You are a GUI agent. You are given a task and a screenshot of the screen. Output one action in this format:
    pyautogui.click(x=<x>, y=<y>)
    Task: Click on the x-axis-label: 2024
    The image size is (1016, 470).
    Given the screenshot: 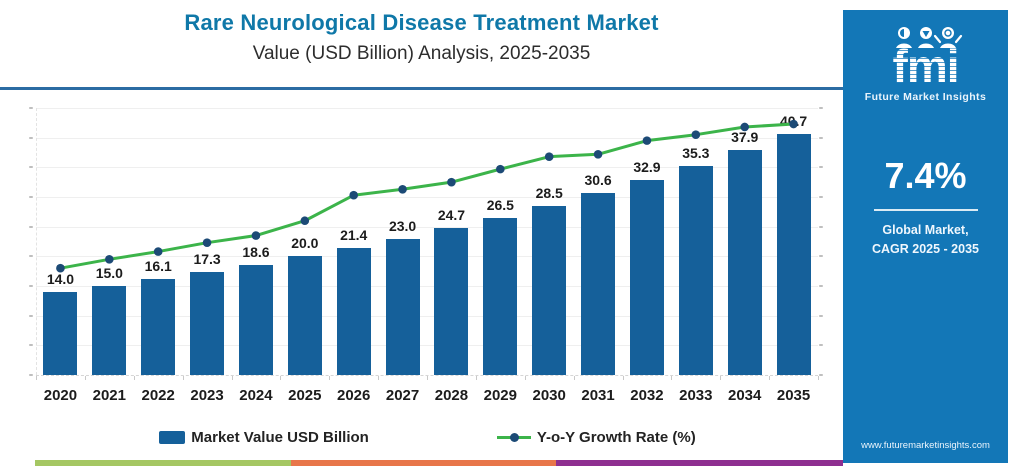 What is the action you would take?
    pyautogui.click(x=256, y=395)
    